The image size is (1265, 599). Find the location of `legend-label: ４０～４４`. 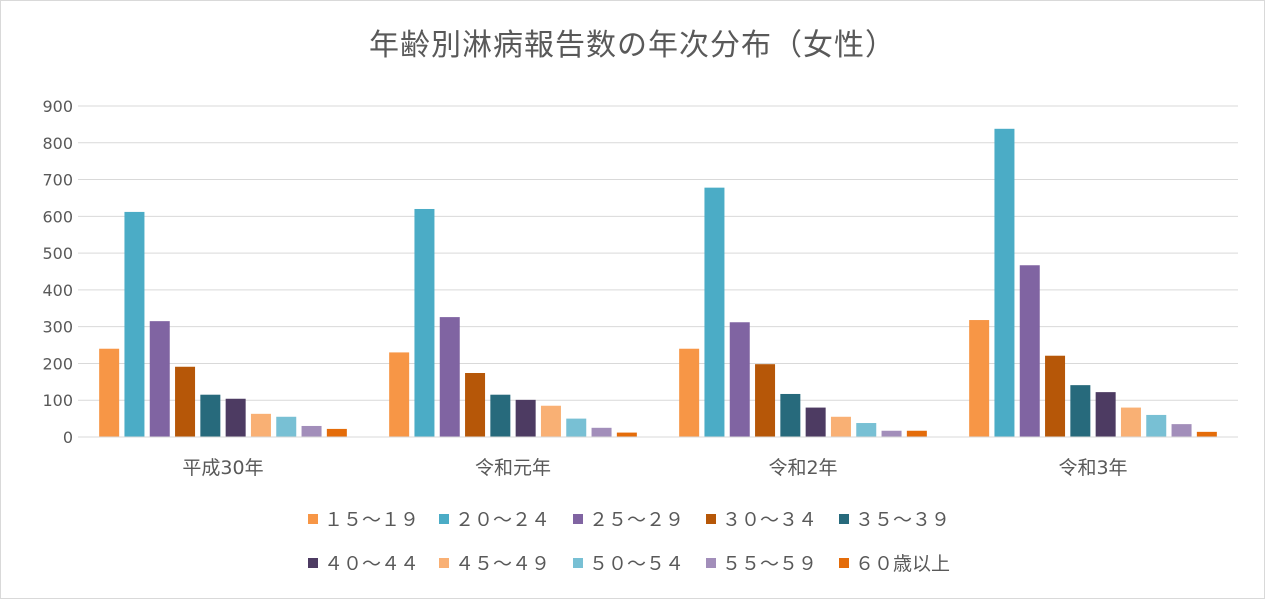

legend-label: ４０～４４ is located at coordinates (371, 564).